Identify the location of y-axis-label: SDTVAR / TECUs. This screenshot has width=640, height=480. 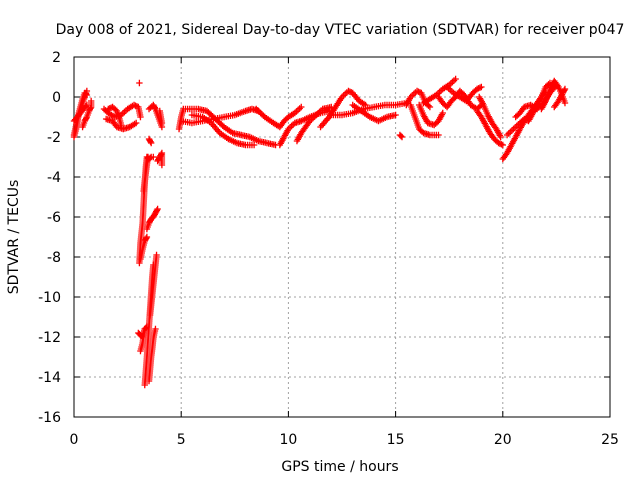
(14, 237).